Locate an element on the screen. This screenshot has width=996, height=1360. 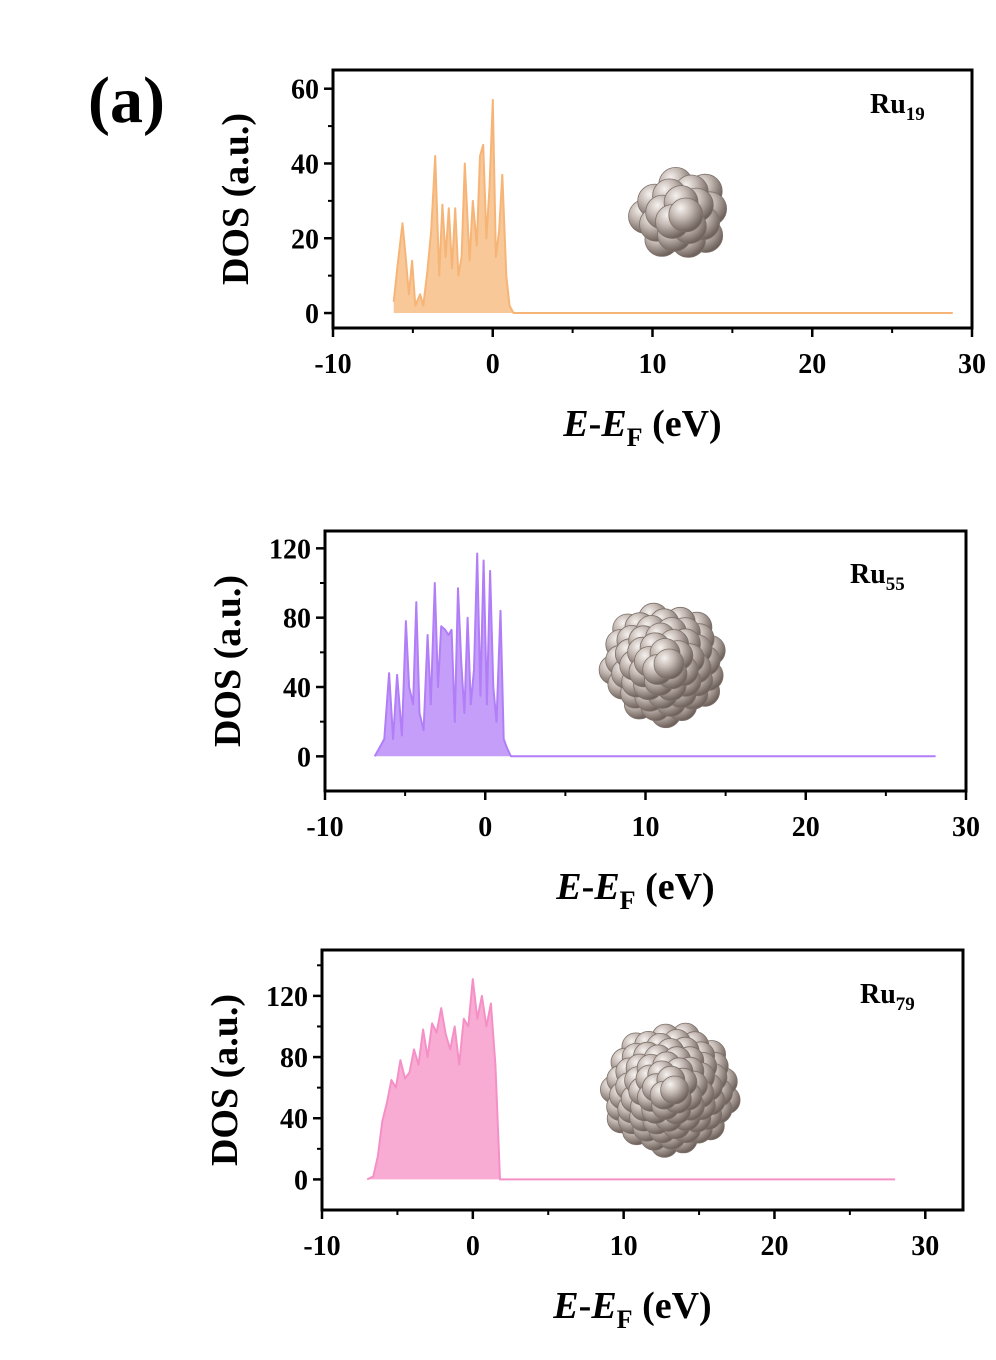
cluster-label: Ru19 is located at coordinates (897, 107).